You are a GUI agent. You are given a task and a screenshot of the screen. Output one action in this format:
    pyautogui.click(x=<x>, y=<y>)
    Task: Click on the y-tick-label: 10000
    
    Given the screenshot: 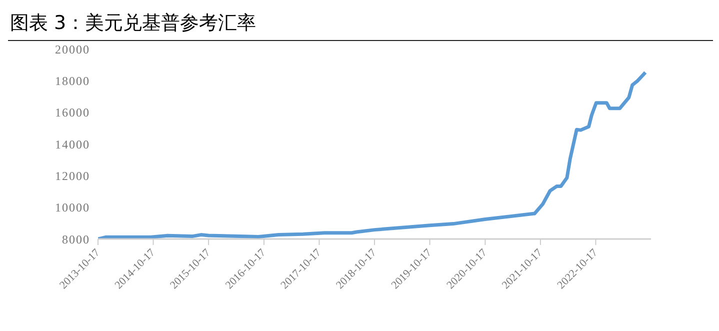 What is the action you would take?
    pyautogui.click(x=72, y=207)
    